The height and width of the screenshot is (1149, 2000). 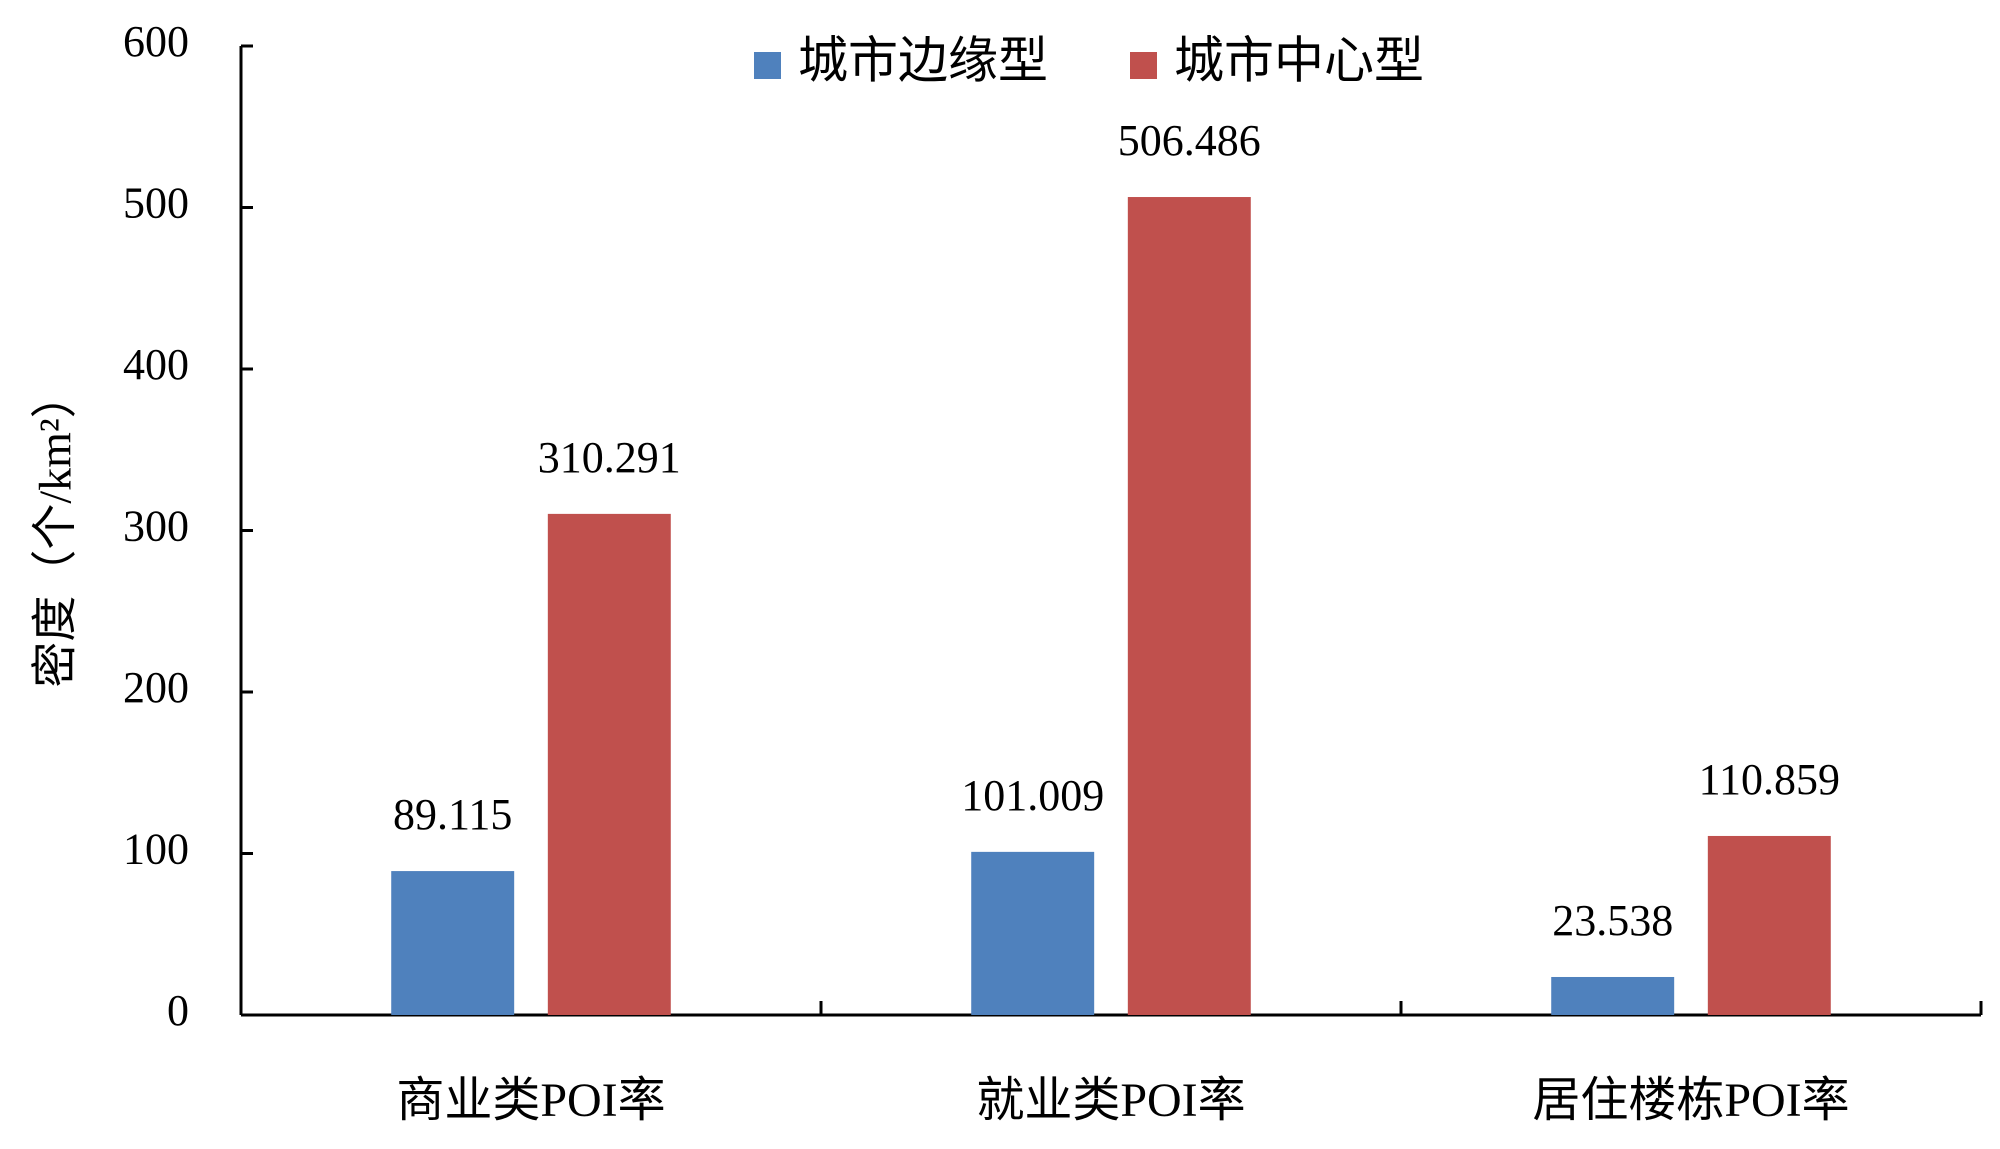 What do you see at coordinates (1110, 1100) in the screenshot?
I see `x-tick-label: 就业类POI率` at bounding box center [1110, 1100].